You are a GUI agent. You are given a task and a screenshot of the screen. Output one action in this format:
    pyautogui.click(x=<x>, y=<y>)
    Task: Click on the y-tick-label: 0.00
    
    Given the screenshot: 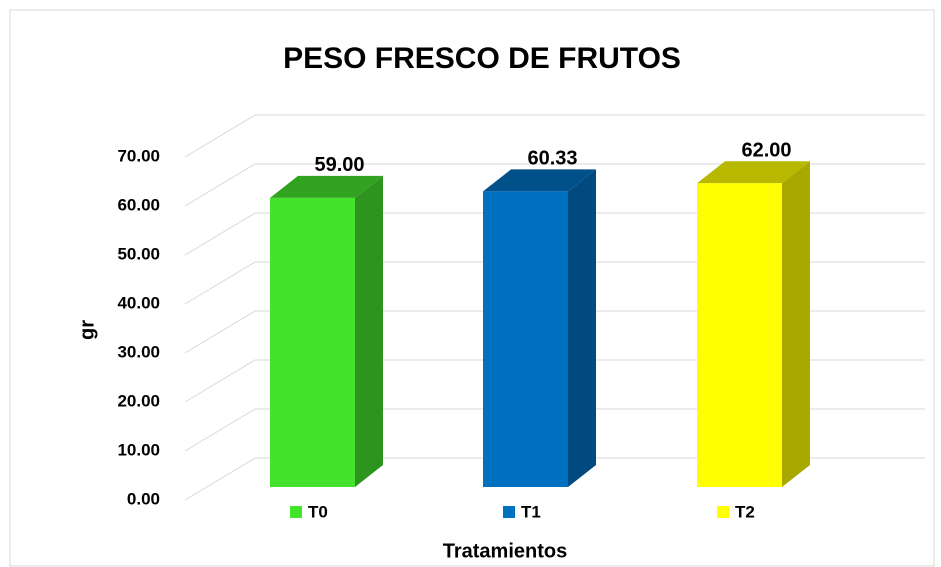 What is the action you would take?
    pyautogui.click(x=143, y=498)
    